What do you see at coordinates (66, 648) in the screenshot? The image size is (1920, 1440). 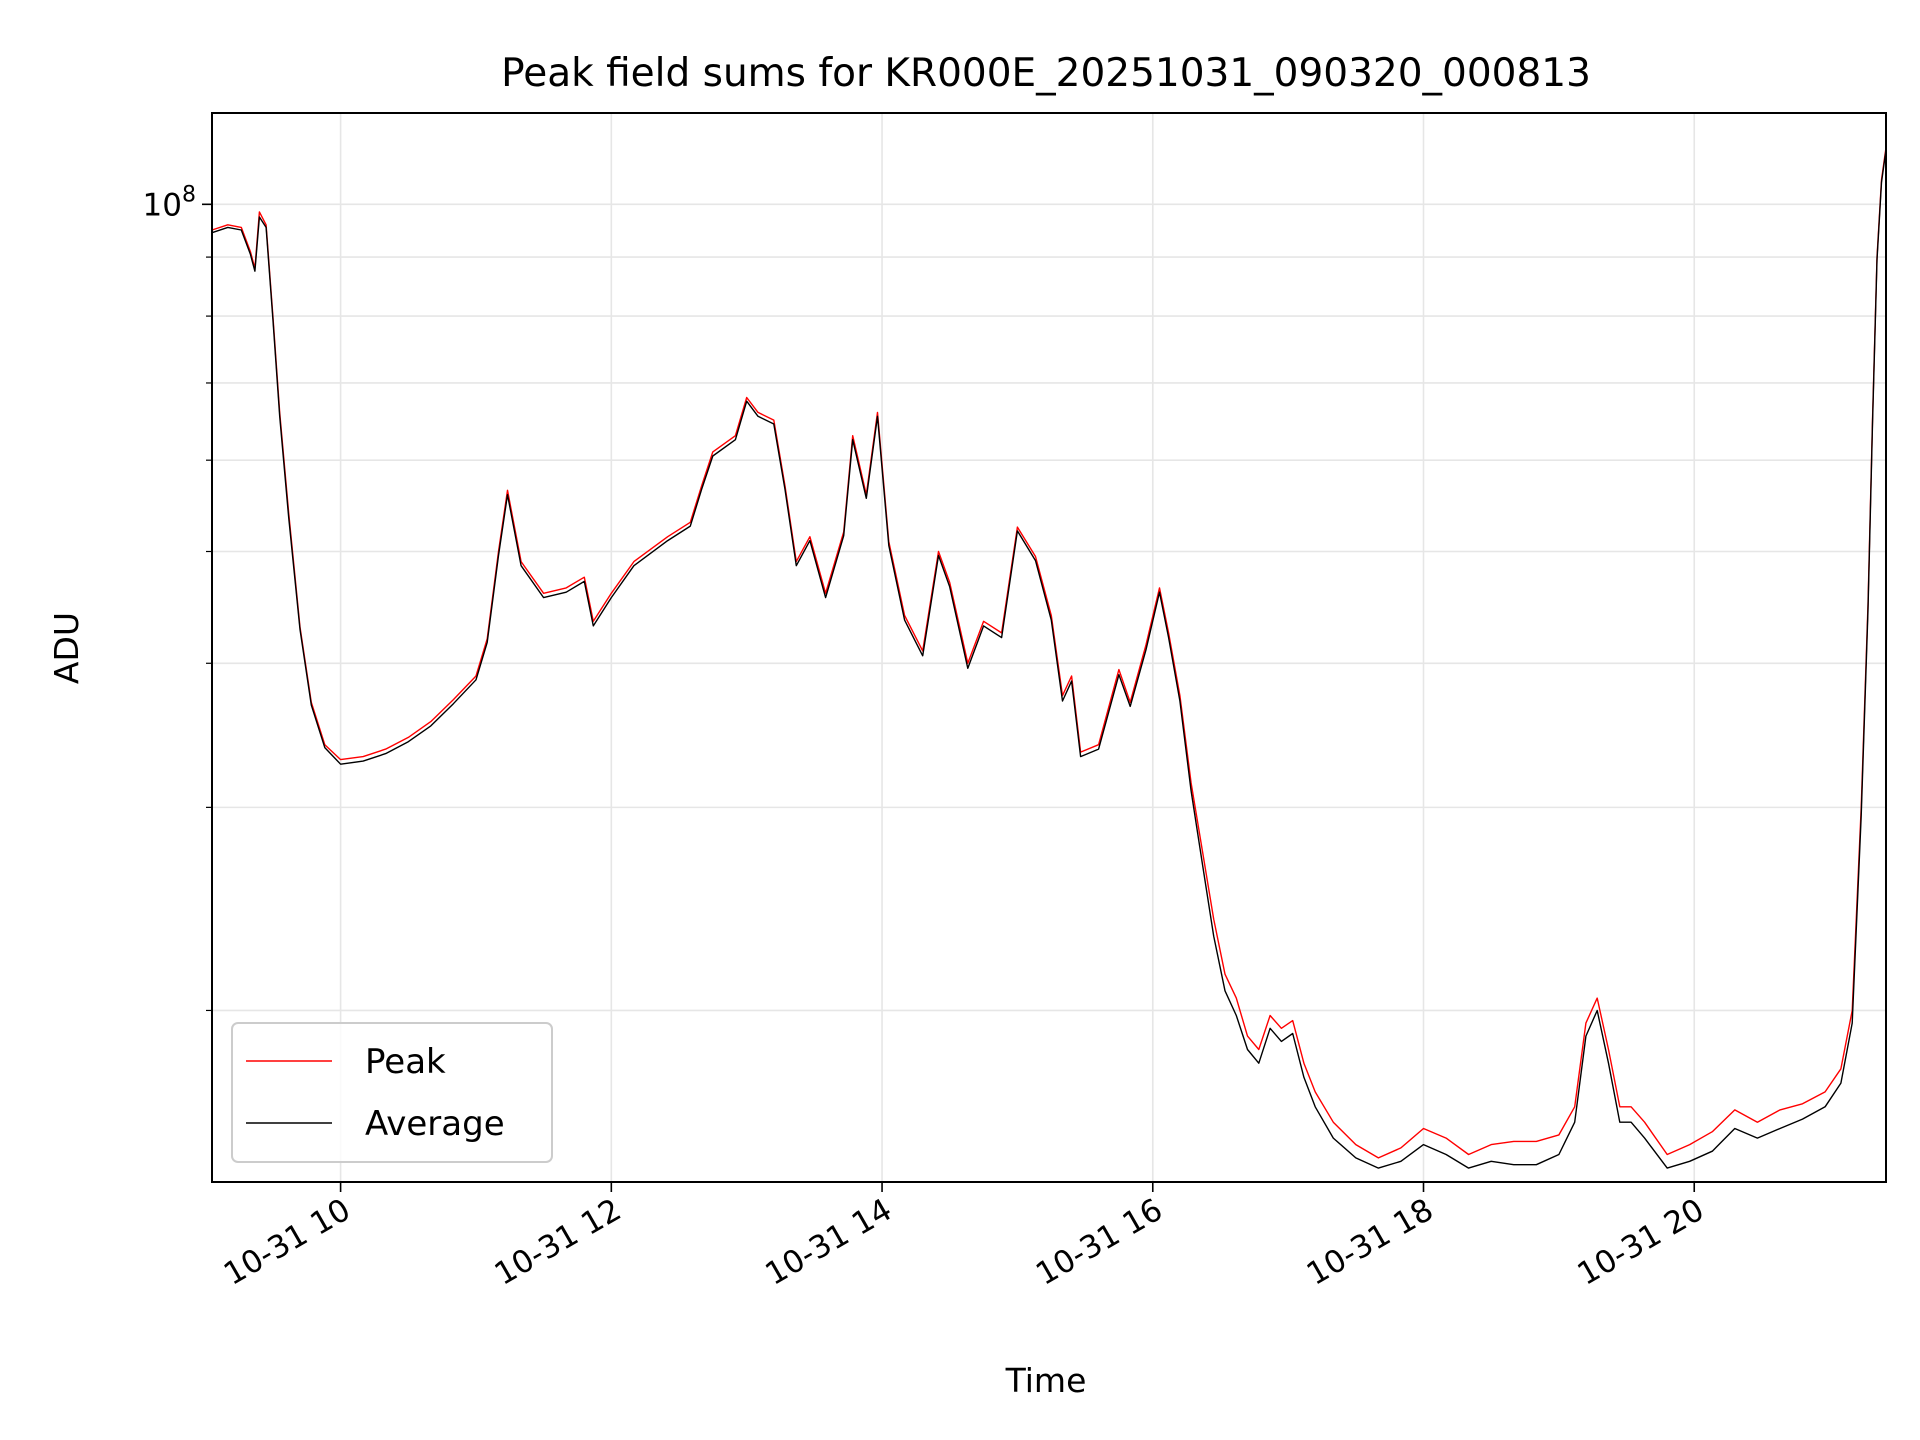 I see `y-axis-label: ADU` at bounding box center [66, 648].